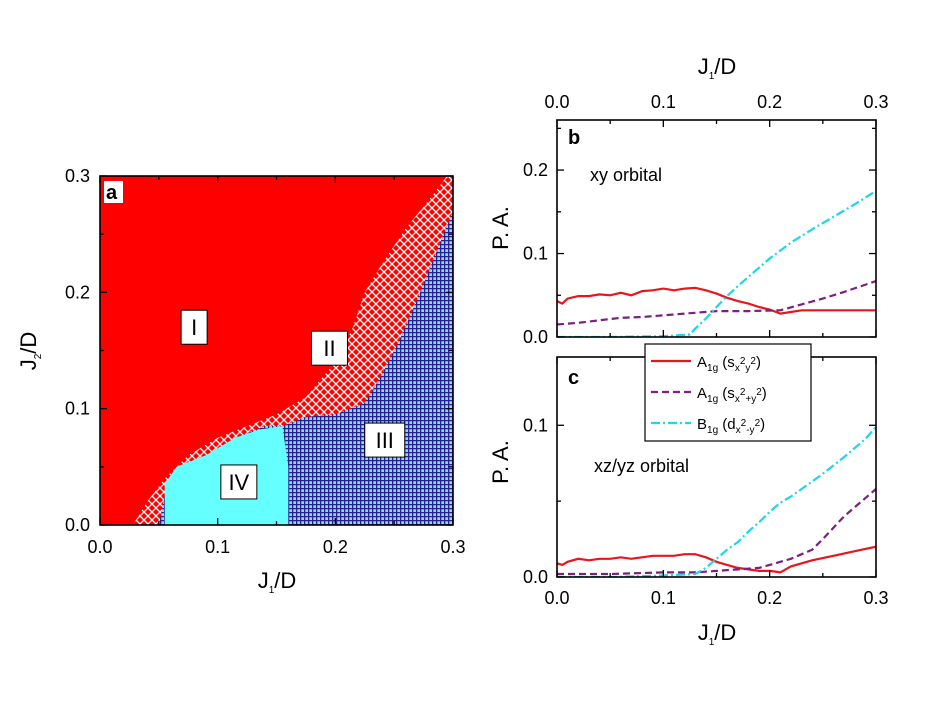  Describe the element at coordinates (641, 466) in the screenshot. I see `panel-c-annotation: xz/yz orbital` at that location.